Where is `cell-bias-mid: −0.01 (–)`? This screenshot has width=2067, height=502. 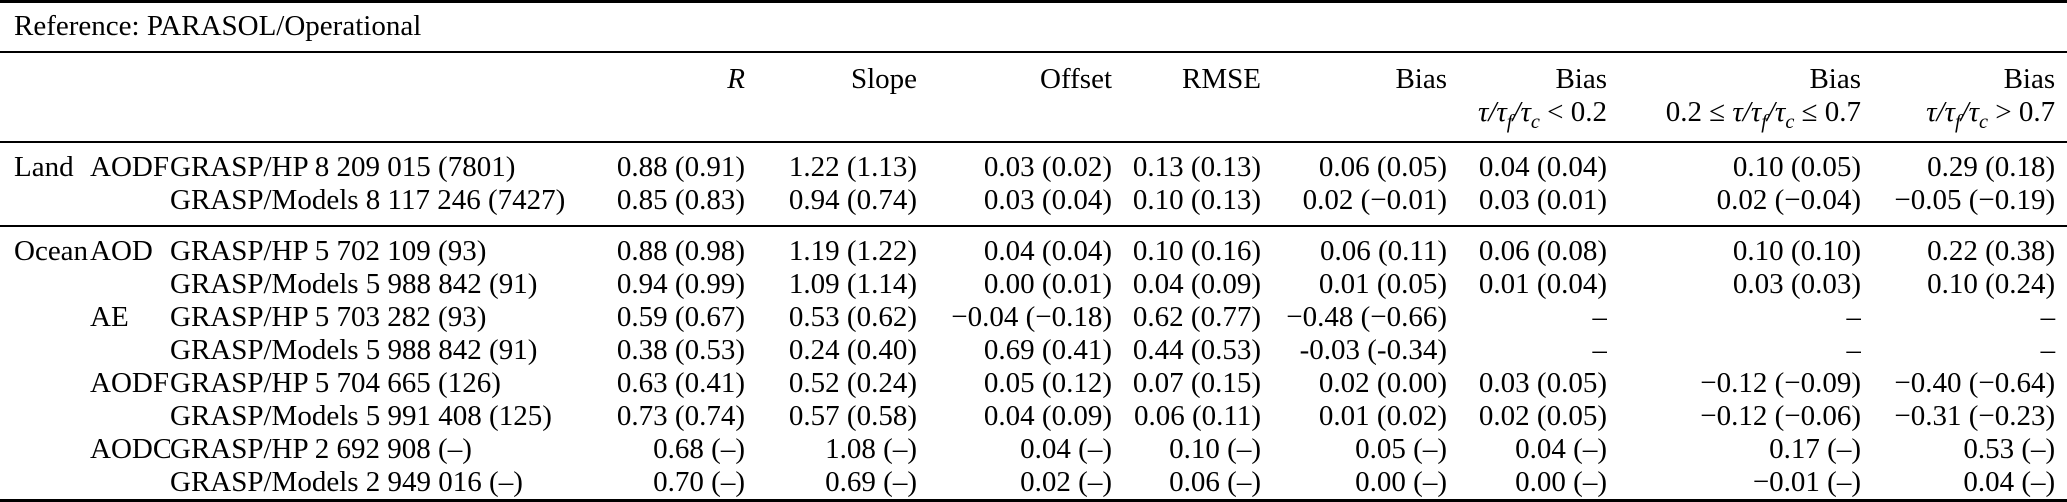 cell-bias-mid: −0.01 (–) is located at coordinates (1806, 482).